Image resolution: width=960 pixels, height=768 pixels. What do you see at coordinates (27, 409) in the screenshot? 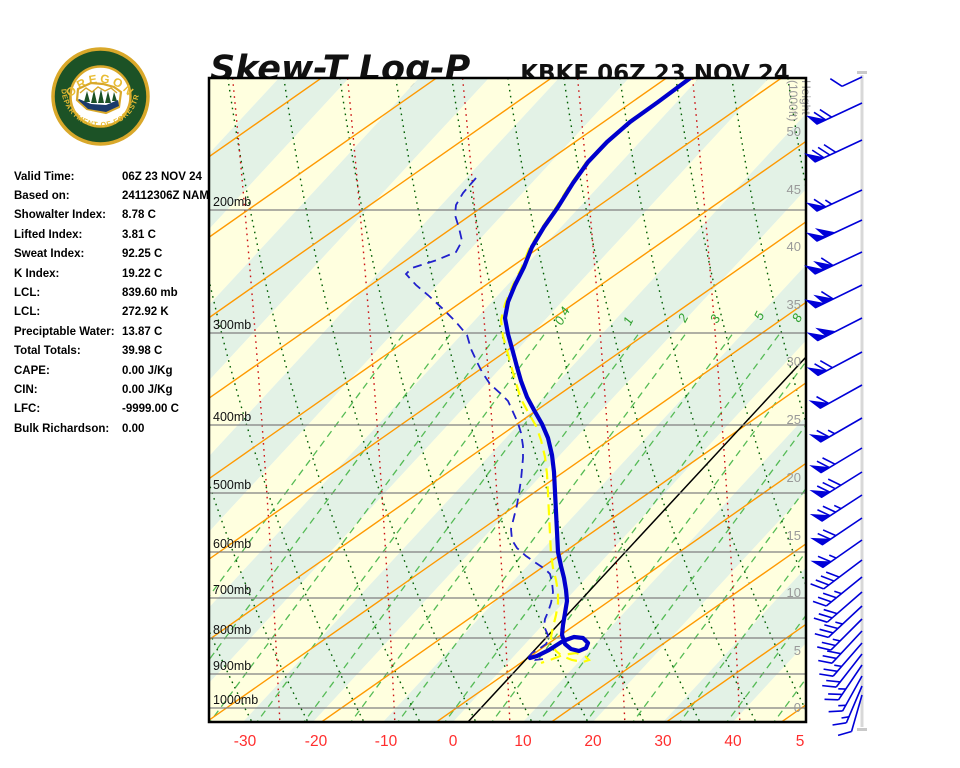
I see `index-label: LFC:` at bounding box center [27, 409].